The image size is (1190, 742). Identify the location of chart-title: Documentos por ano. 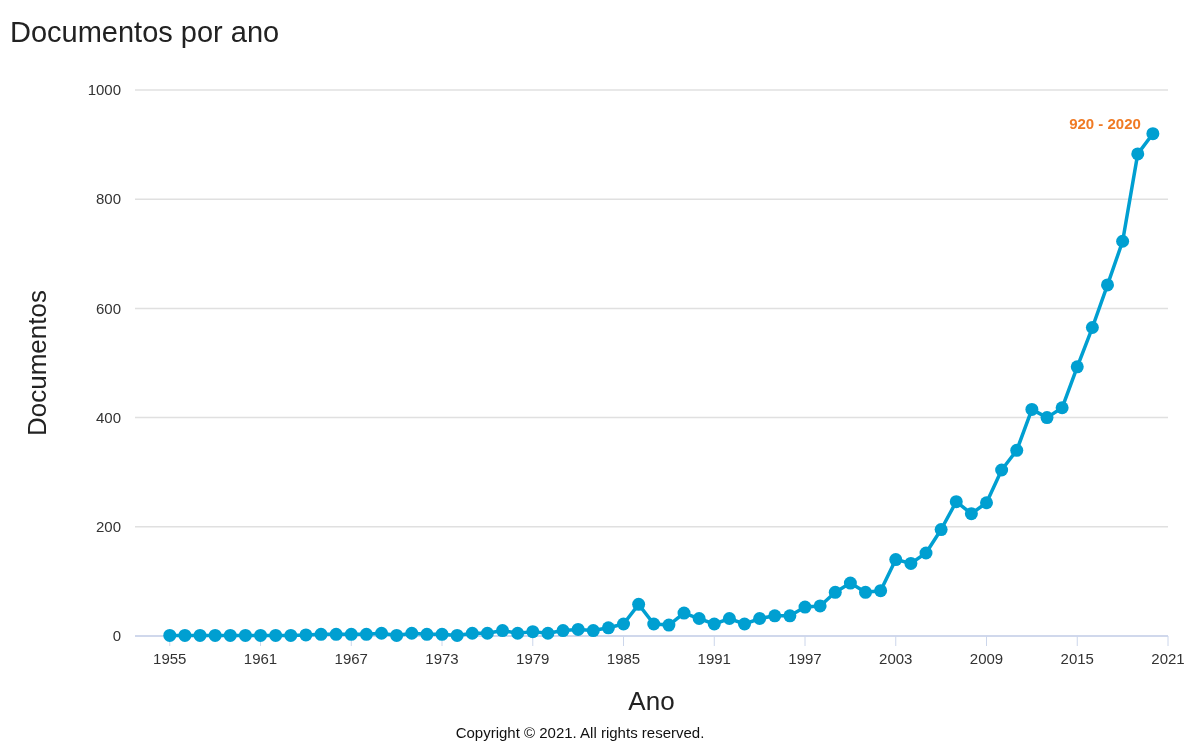
(145, 32).